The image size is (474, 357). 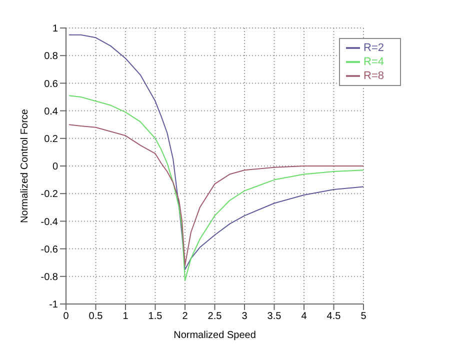 I want to click on y-tick-label: 0.4, so click(x=51, y=112).